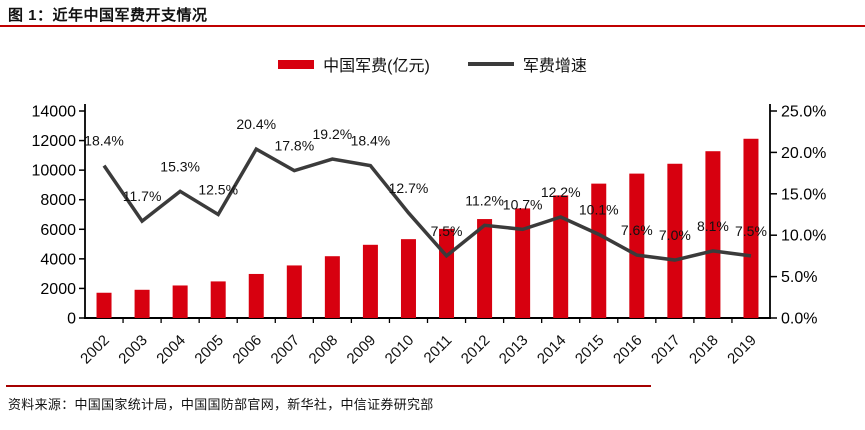  What do you see at coordinates (296, 64) in the screenshot?
I see `bar-series-swatch-icon` at bounding box center [296, 64].